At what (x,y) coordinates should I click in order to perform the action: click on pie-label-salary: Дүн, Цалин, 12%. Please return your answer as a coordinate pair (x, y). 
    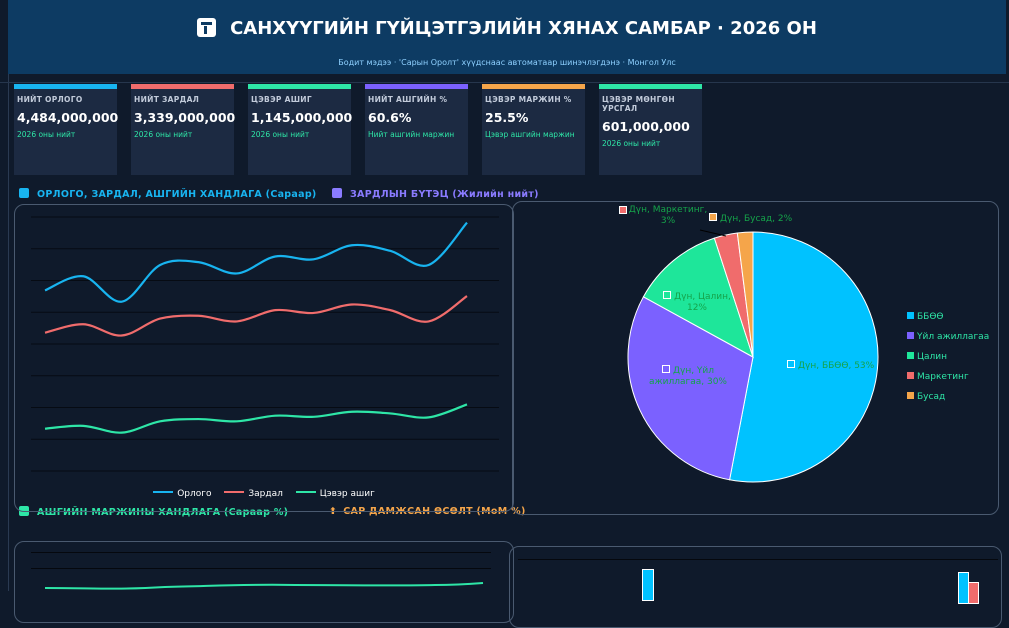
    Looking at the image, I should click on (697, 302).